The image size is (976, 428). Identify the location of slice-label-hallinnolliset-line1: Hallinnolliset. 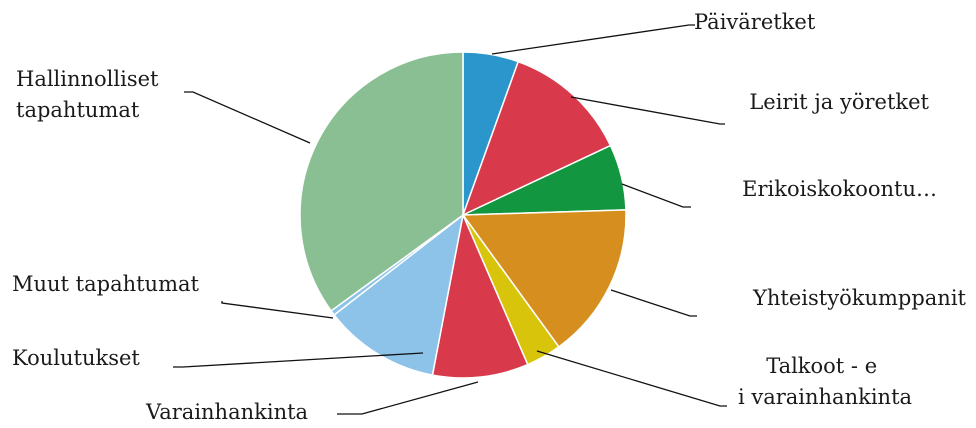
(87, 79).